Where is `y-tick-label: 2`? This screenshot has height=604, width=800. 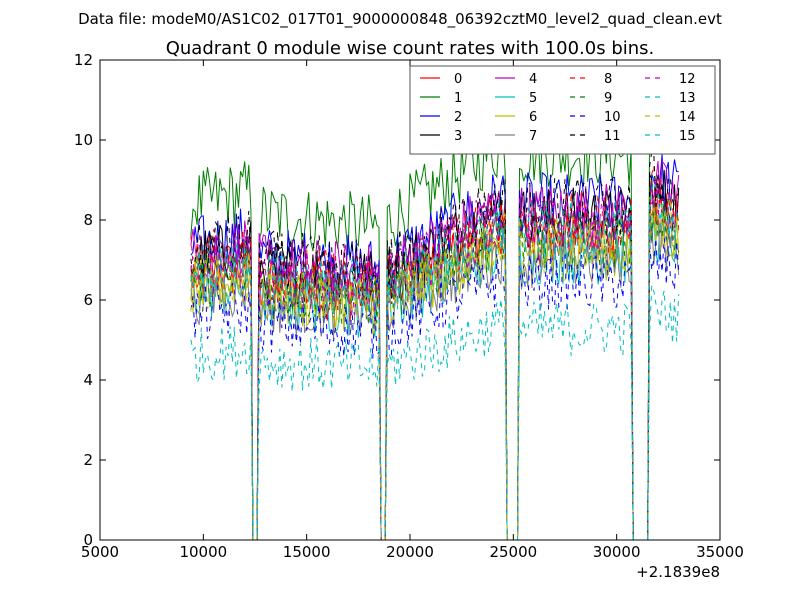
y-tick-label: 2 is located at coordinates (88, 460).